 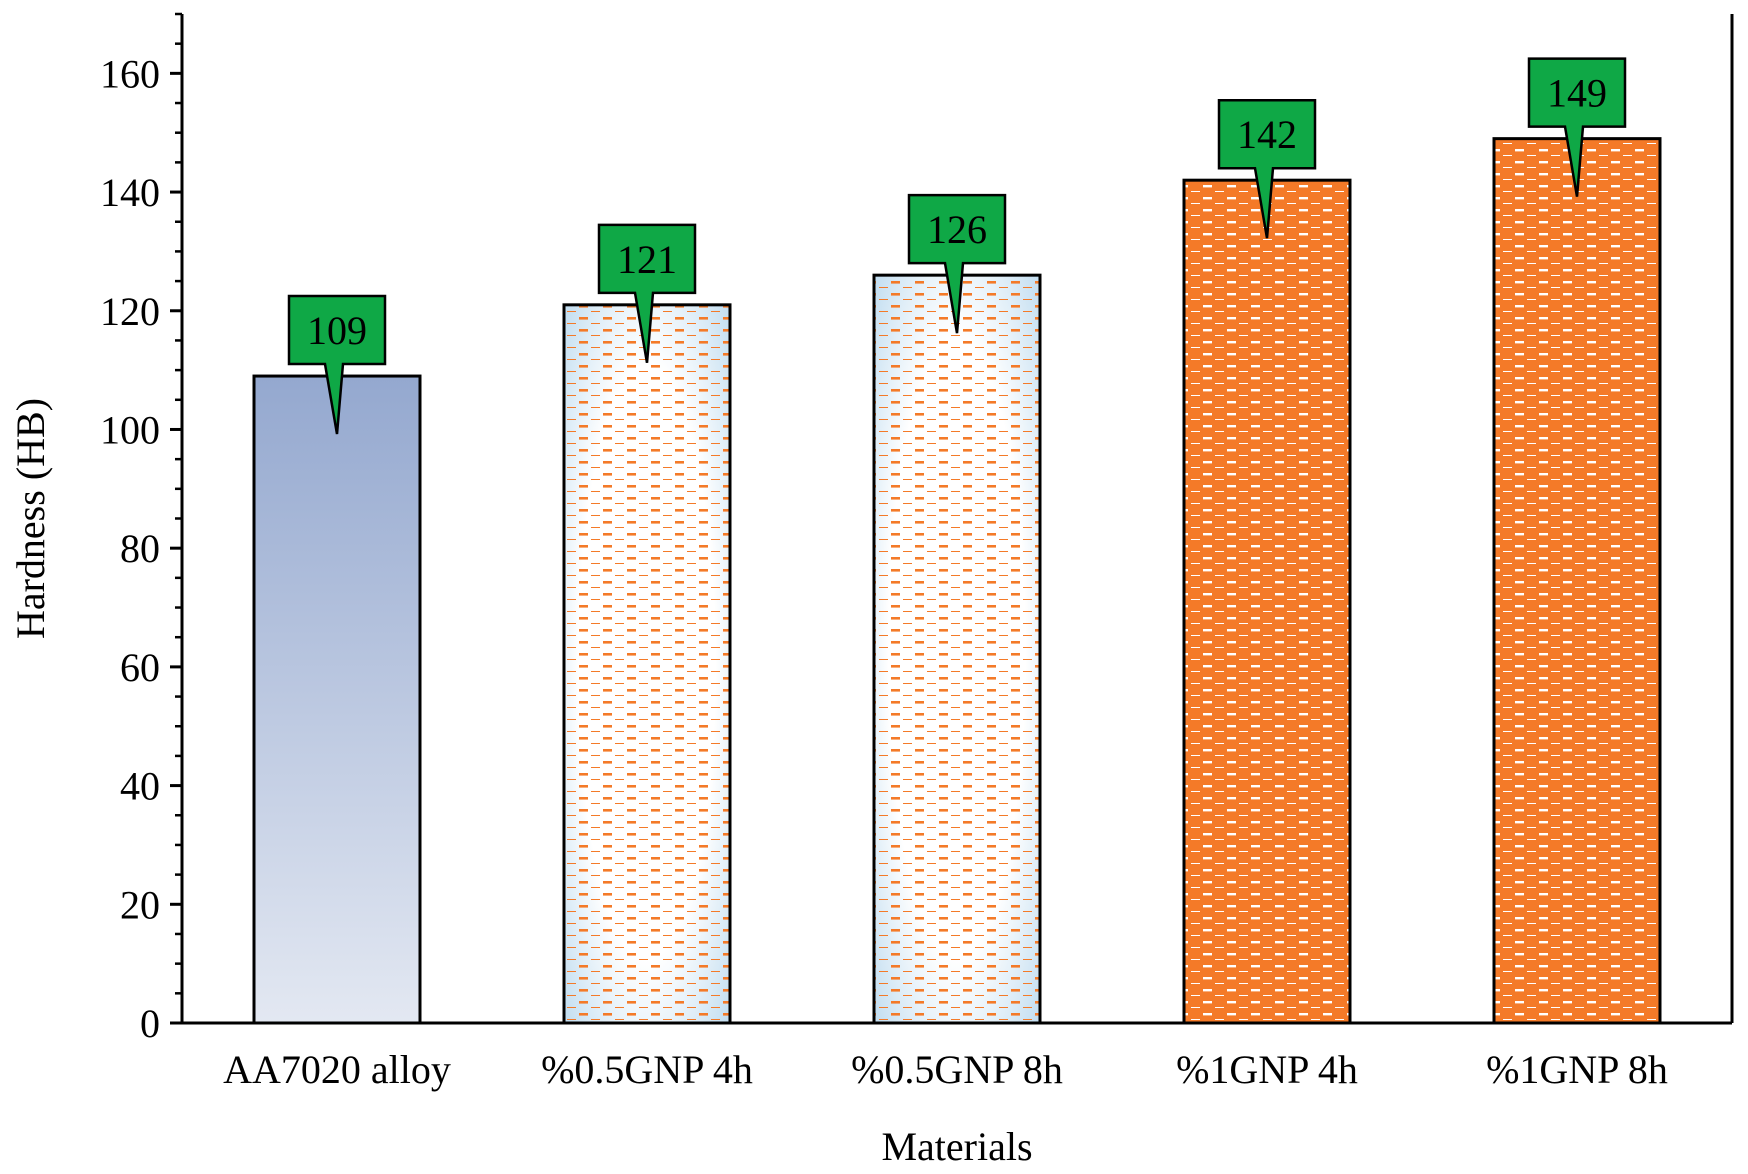 I want to click on y-axis-title: Hardness (HB), so click(x=30, y=518).